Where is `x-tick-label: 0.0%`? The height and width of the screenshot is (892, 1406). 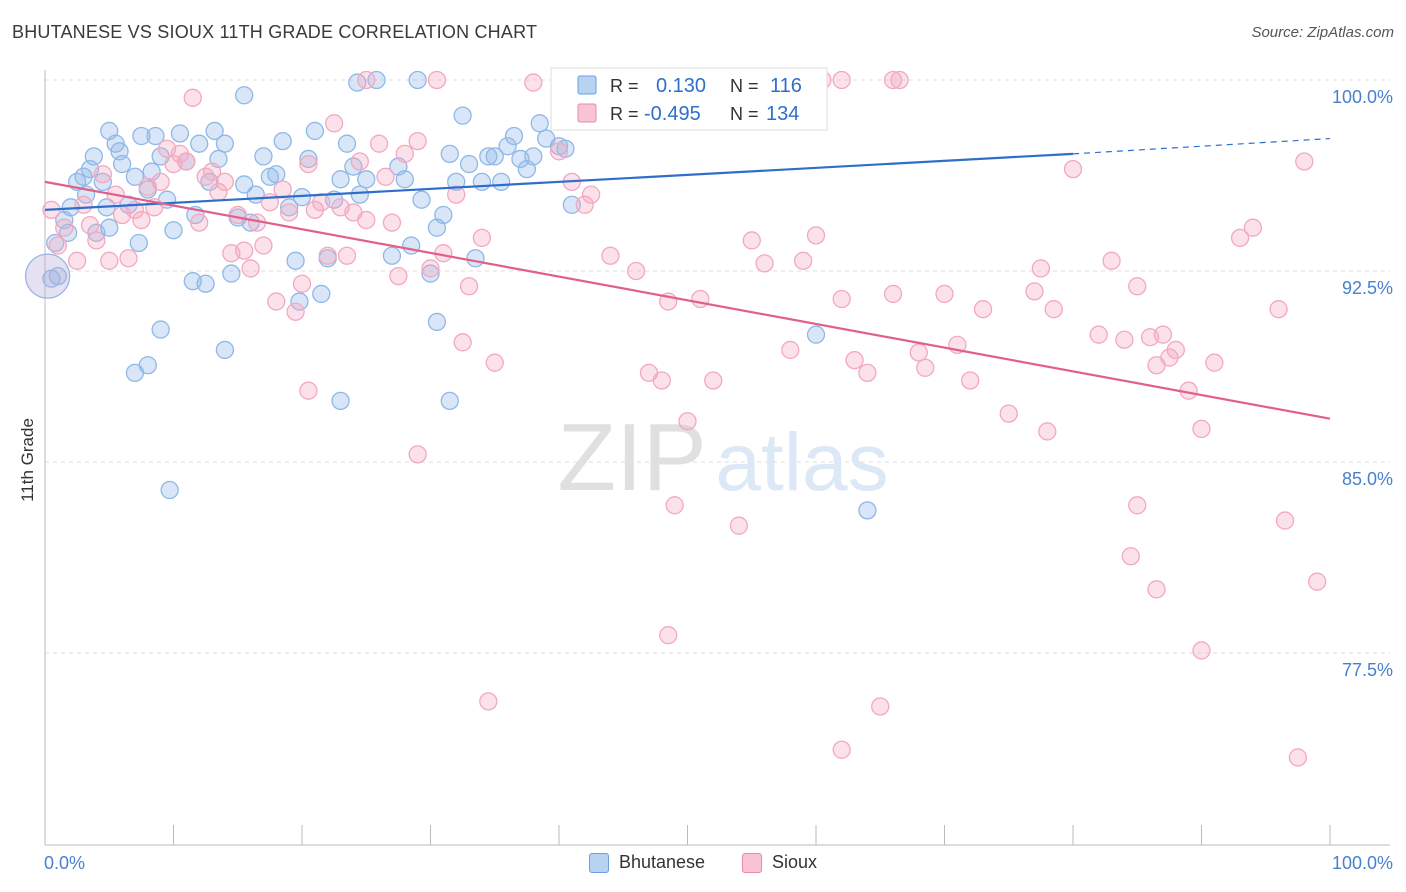 x-tick-label: 0.0% is located at coordinates (64, 863).